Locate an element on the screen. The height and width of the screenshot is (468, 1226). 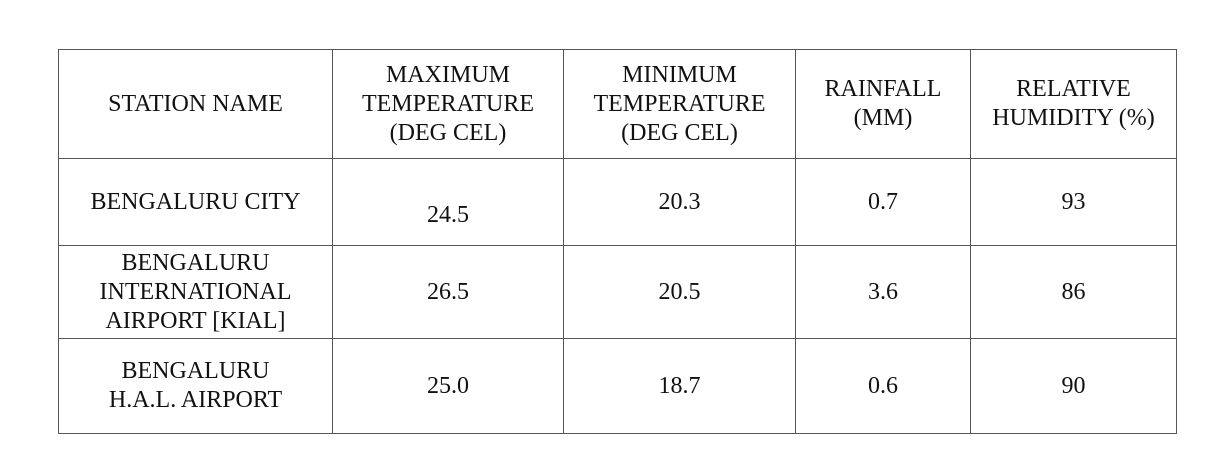
humidity-cell: 90 is located at coordinates (1073, 386).